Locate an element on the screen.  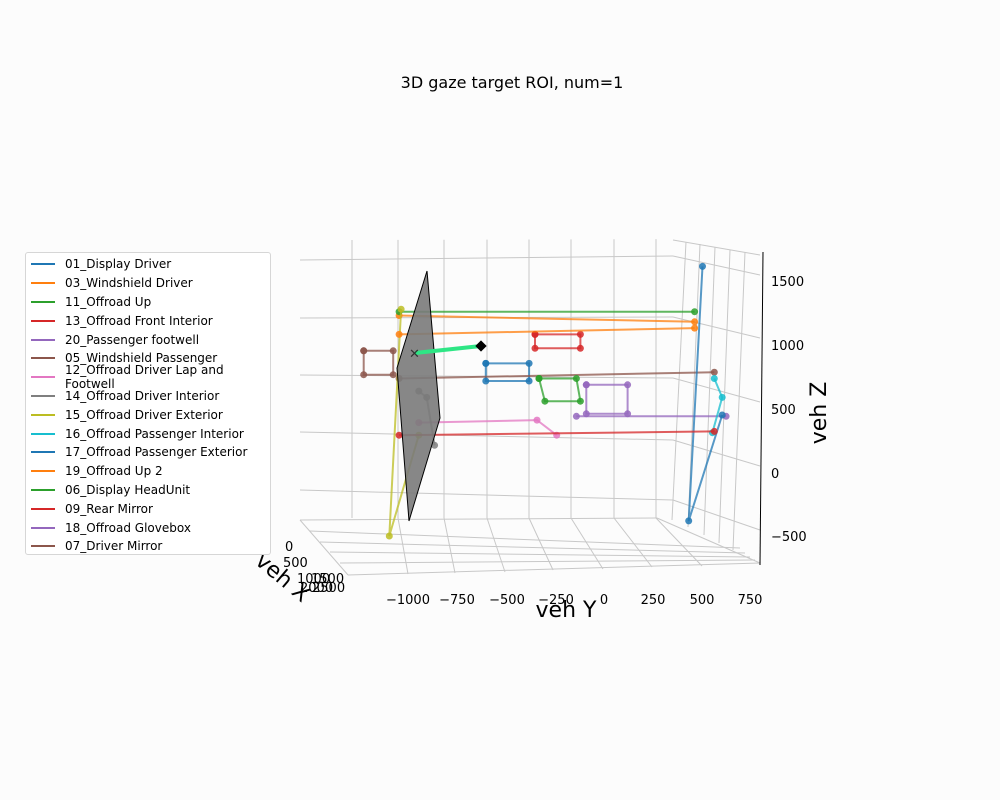
legend-entry: 07_Driver Mirror is located at coordinates (148, 546).